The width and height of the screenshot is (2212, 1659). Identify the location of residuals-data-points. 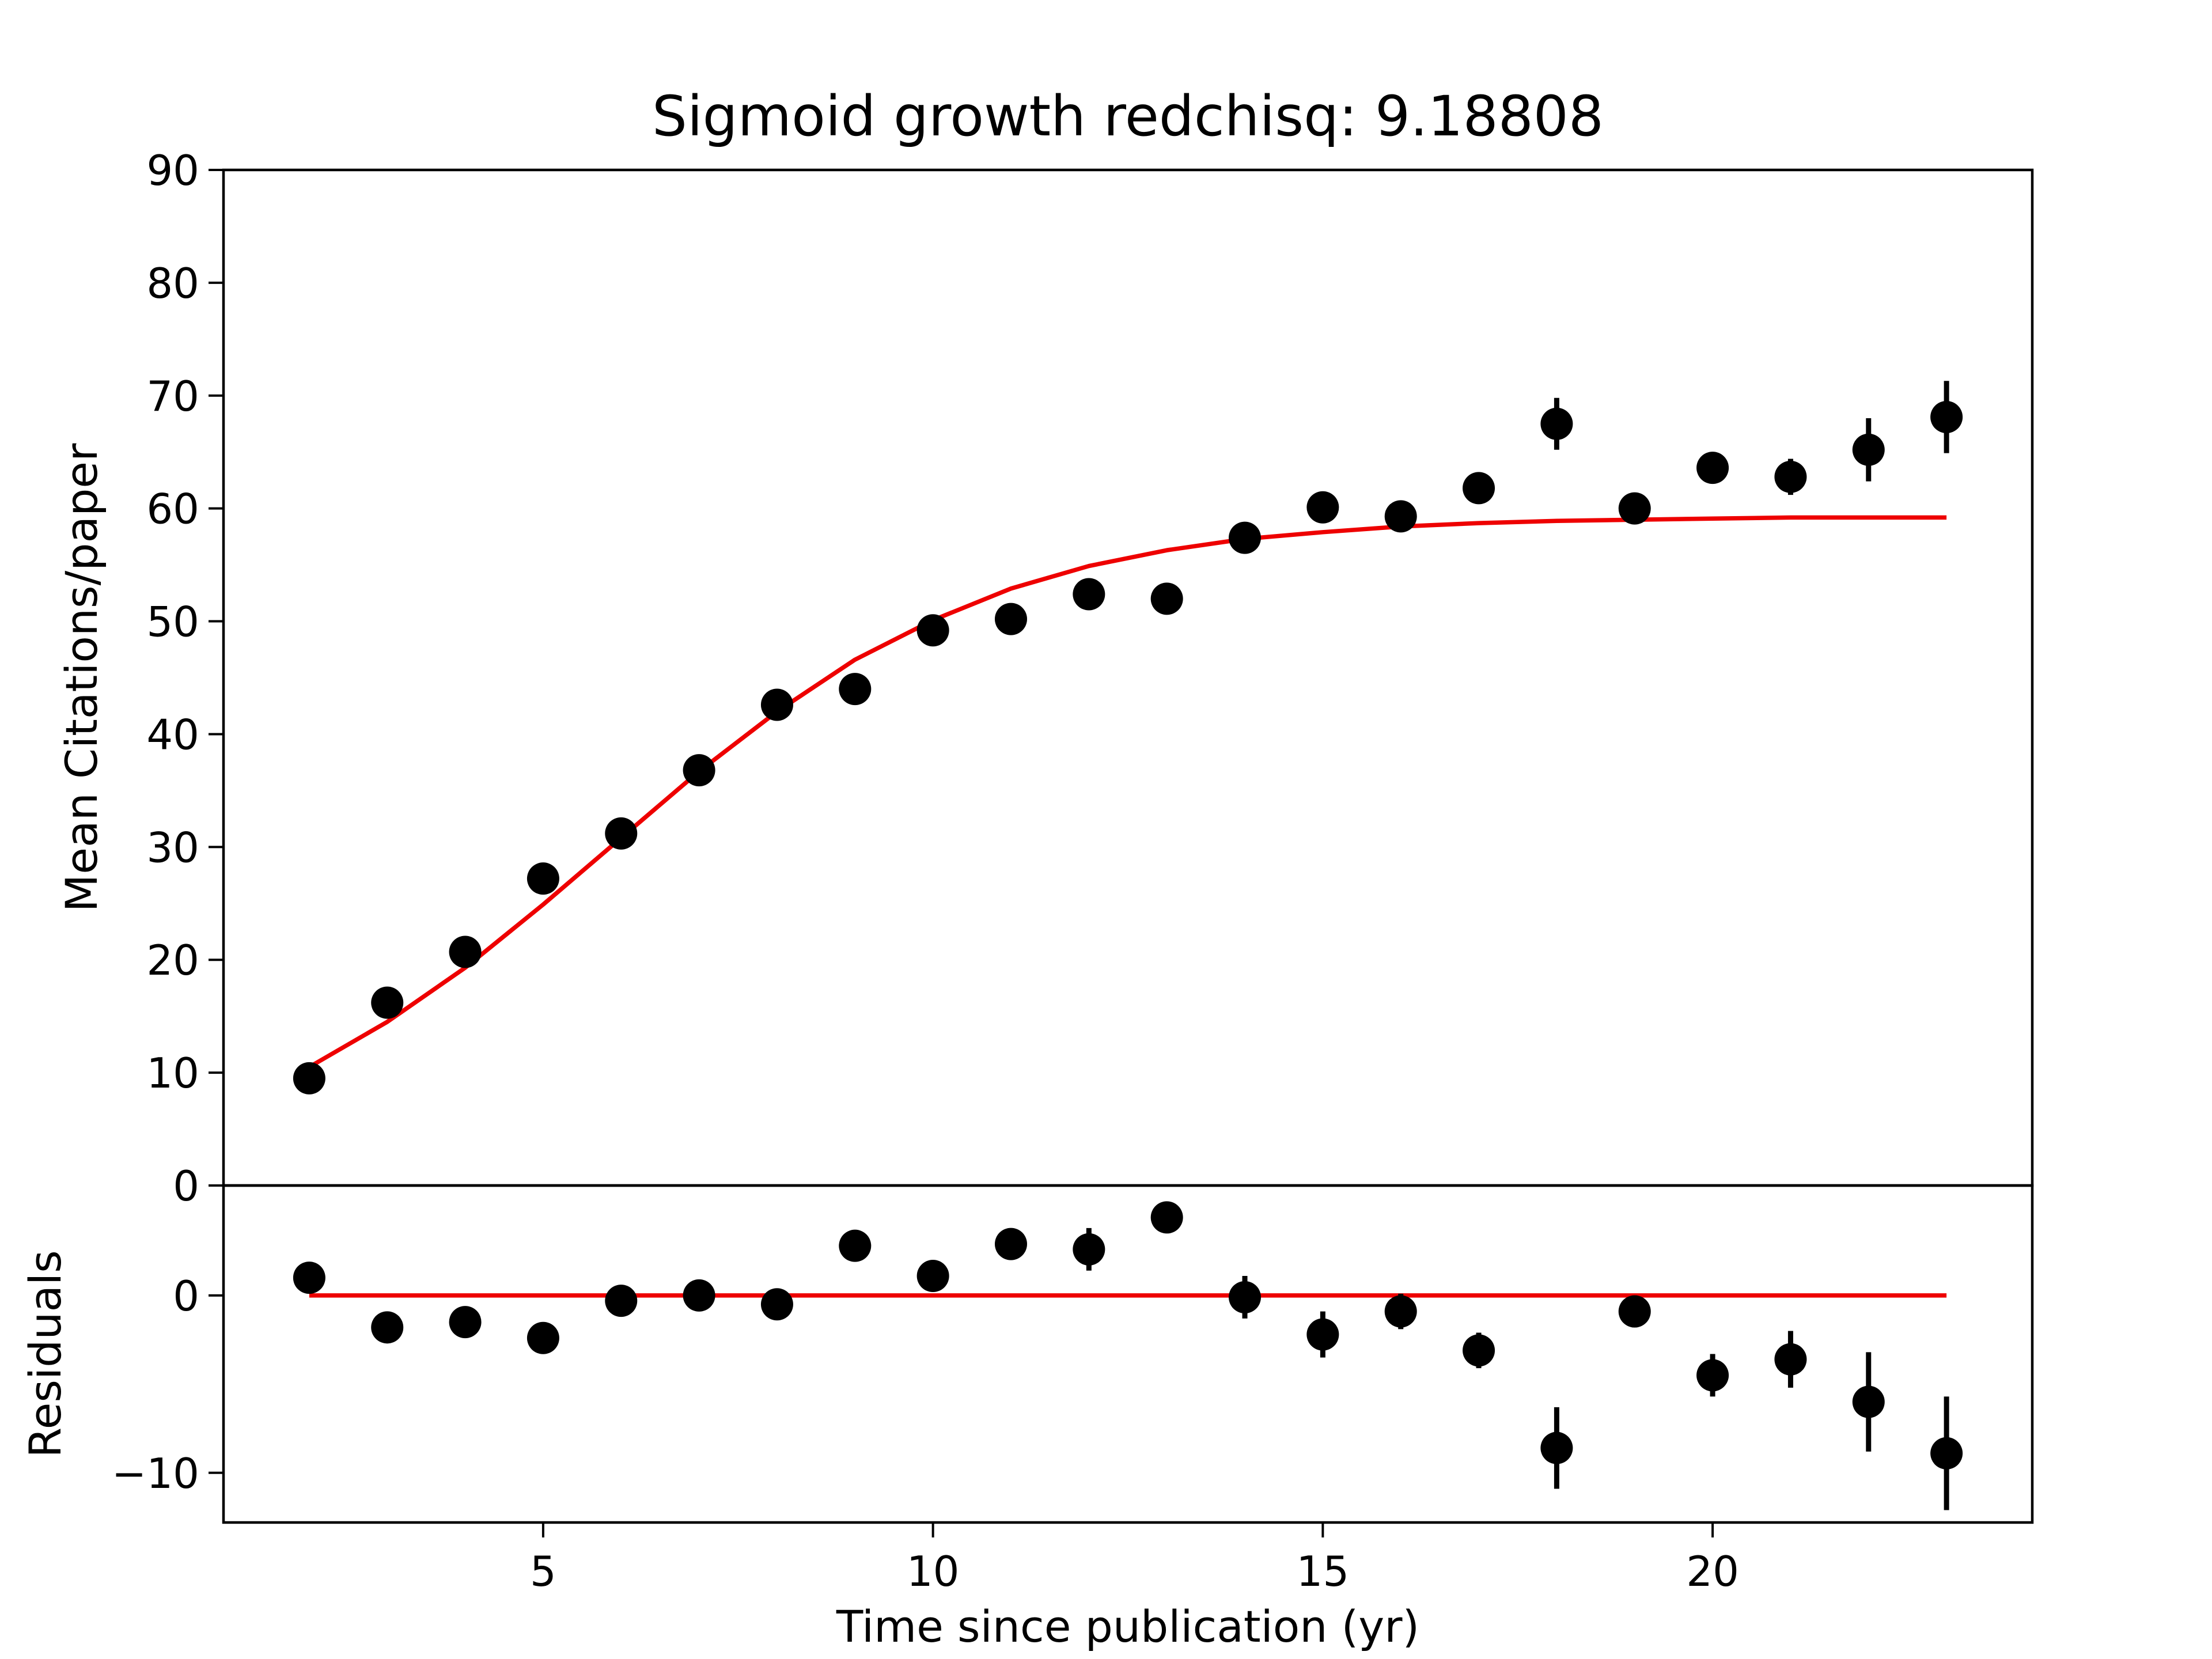
(1128, 1355).